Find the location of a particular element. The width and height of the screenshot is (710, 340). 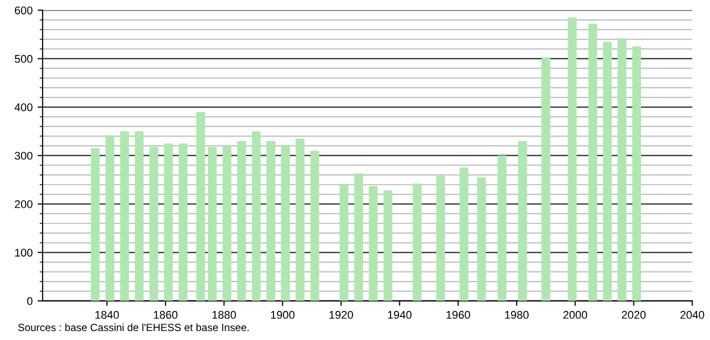

y-tick-label: 200 is located at coordinates (23, 204).